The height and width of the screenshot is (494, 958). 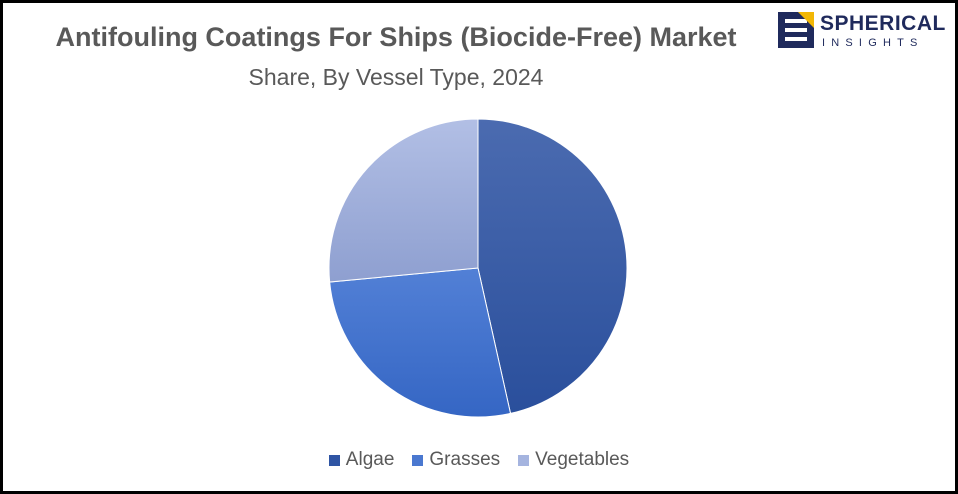 What do you see at coordinates (873, 43) in the screenshot?
I see `logo-subname: INSIGHTS` at bounding box center [873, 43].